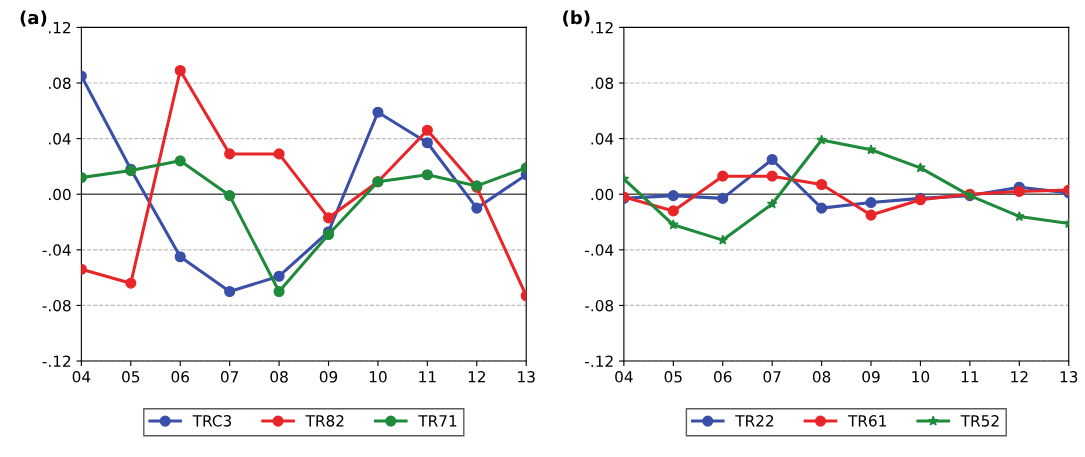 Image resolution: width=1085 pixels, height=457 pixels. What do you see at coordinates (576, 18) in the screenshot?
I see `chart-title: (b)` at bounding box center [576, 18].